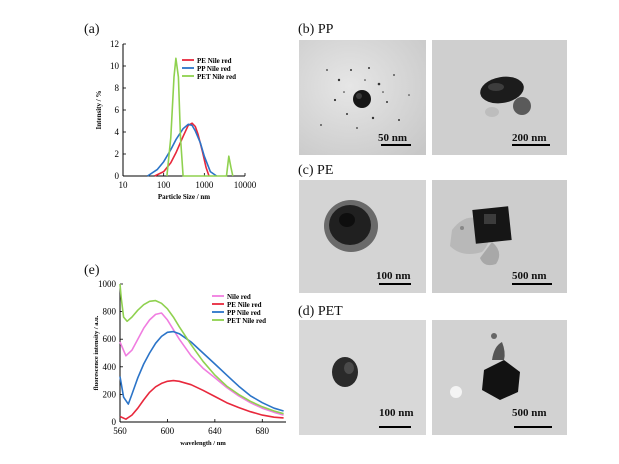 This screenshot has width=619, height=464. Describe the element at coordinates (110, 394) in the screenshot. I see `y-tick-label: 200` at that location.